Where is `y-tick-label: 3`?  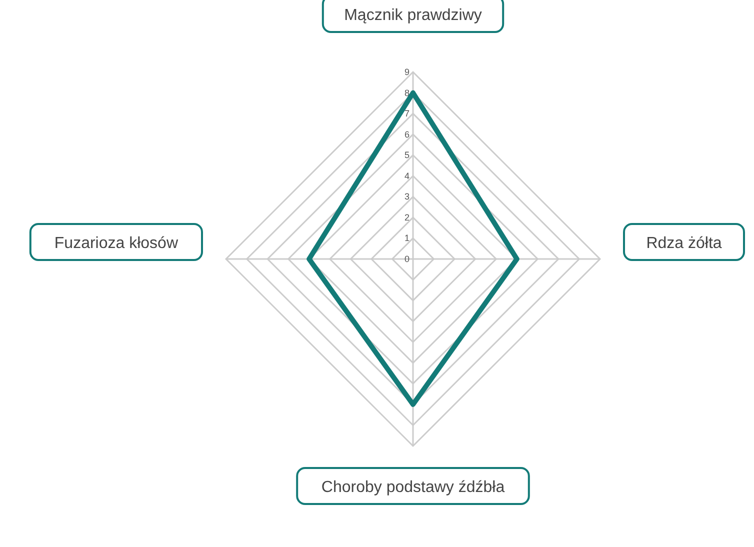 y-tick-label: 3 is located at coordinates (407, 197).